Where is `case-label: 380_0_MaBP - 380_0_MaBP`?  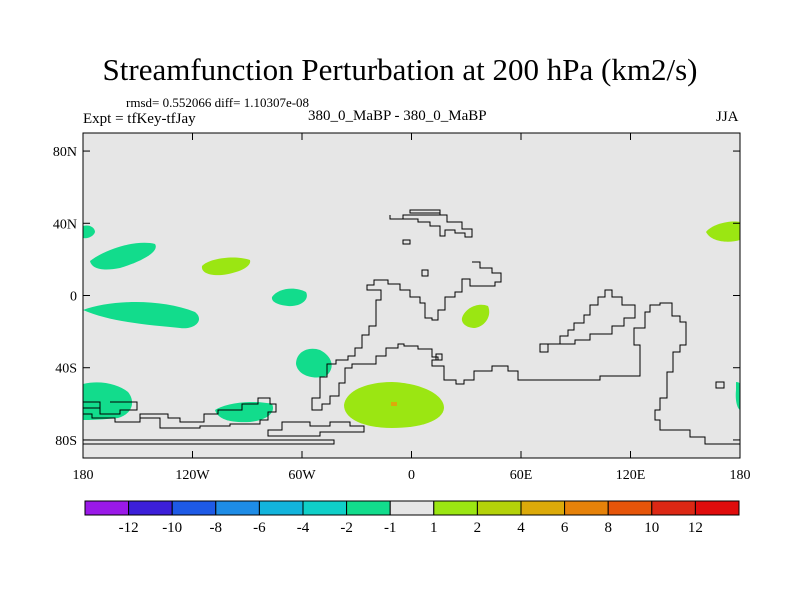
case-label: 380_0_MaBP - 380_0_MaBP is located at coordinates (397, 116).